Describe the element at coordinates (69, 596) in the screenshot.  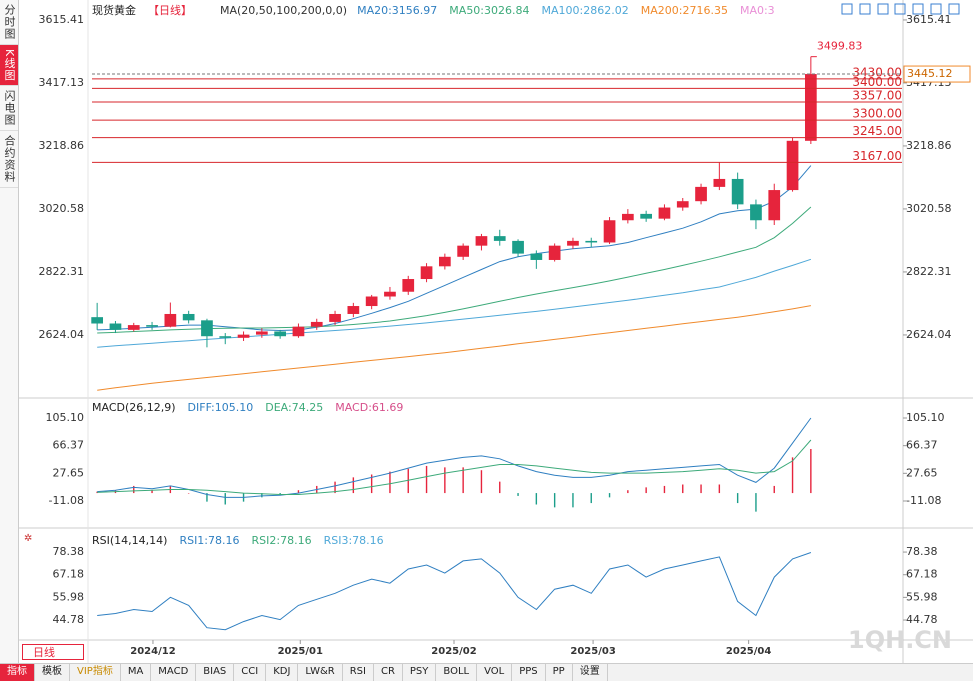
I see `y-tick-label-left: 55.98` at that location.